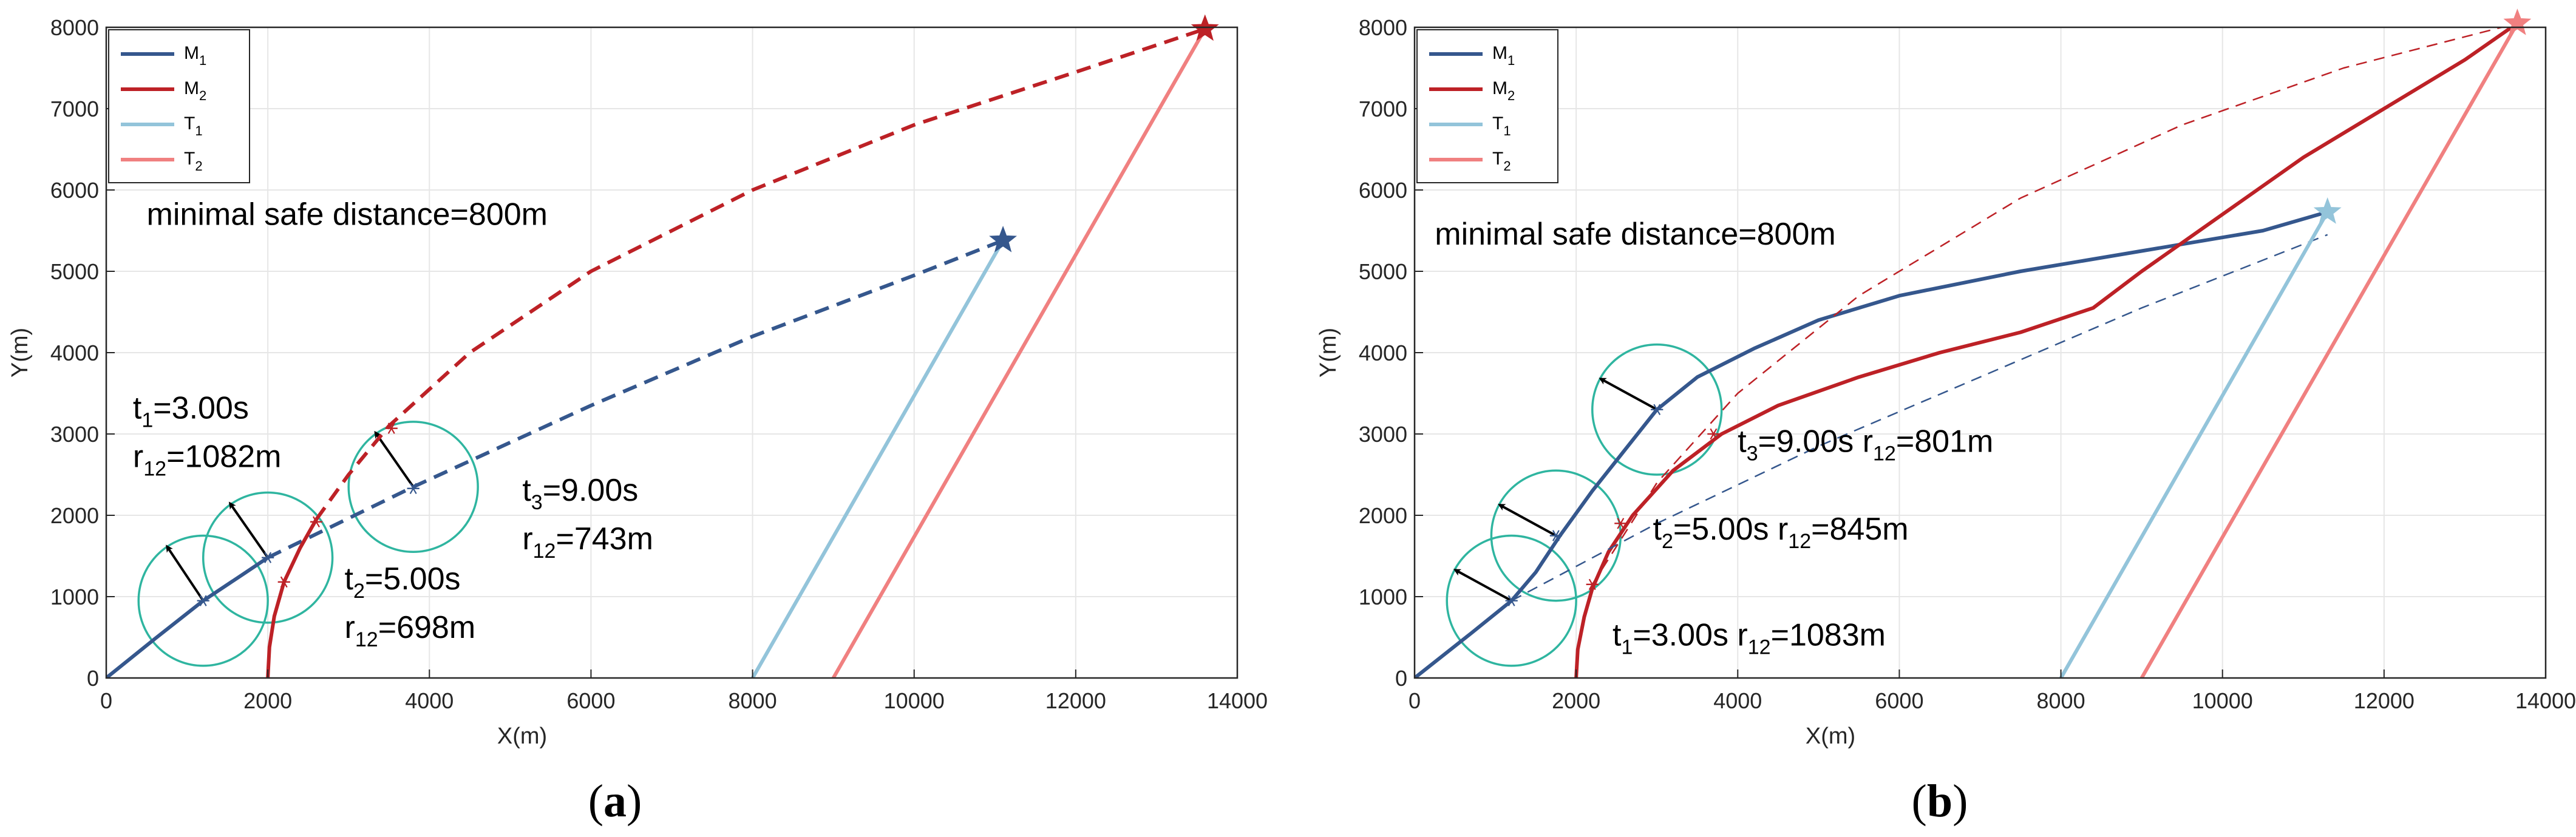 The height and width of the screenshot is (837, 2576). Describe the element at coordinates (74, 109) in the screenshot. I see `y-tick-label: 7000` at that location.